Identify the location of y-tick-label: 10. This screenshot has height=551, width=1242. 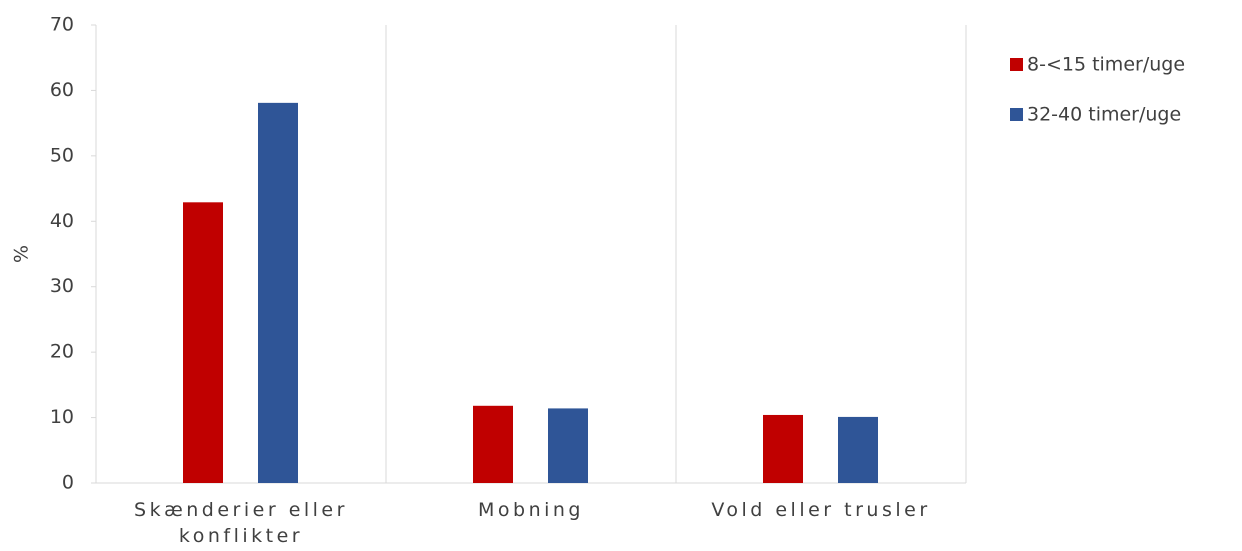
(62, 417).